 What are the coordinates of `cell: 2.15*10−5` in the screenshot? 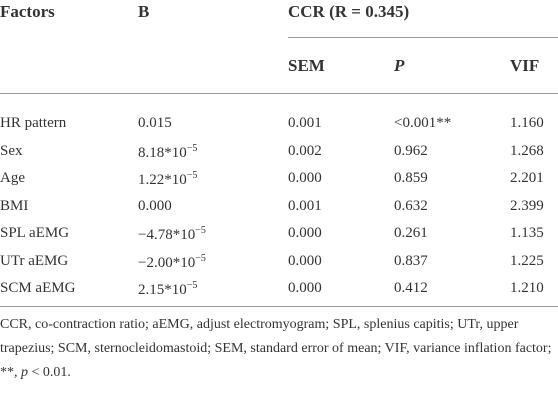 It's located at (167, 289).